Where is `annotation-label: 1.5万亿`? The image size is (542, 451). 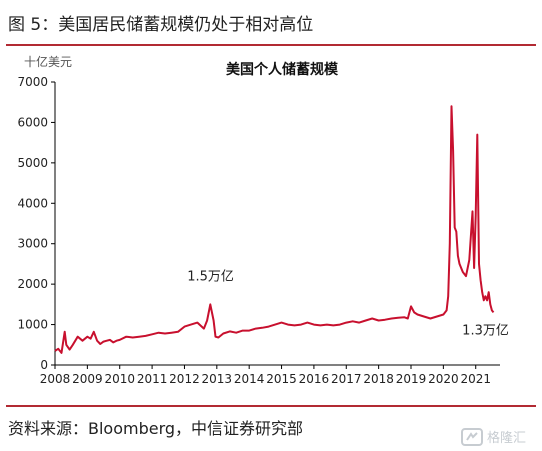
annotation-label: 1.5万亿 is located at coordinates (210, 276).